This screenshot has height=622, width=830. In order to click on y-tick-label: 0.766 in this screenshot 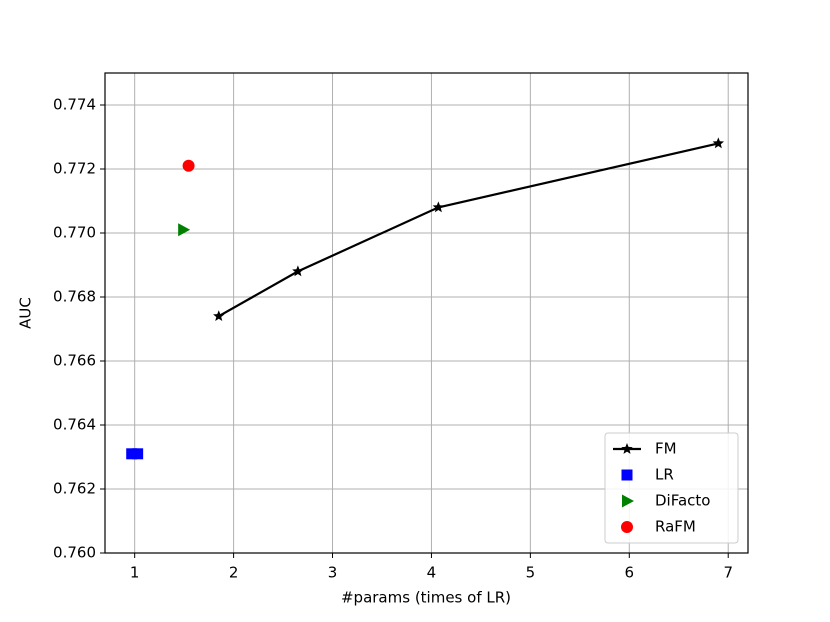, I will do `click(74, 361)`.